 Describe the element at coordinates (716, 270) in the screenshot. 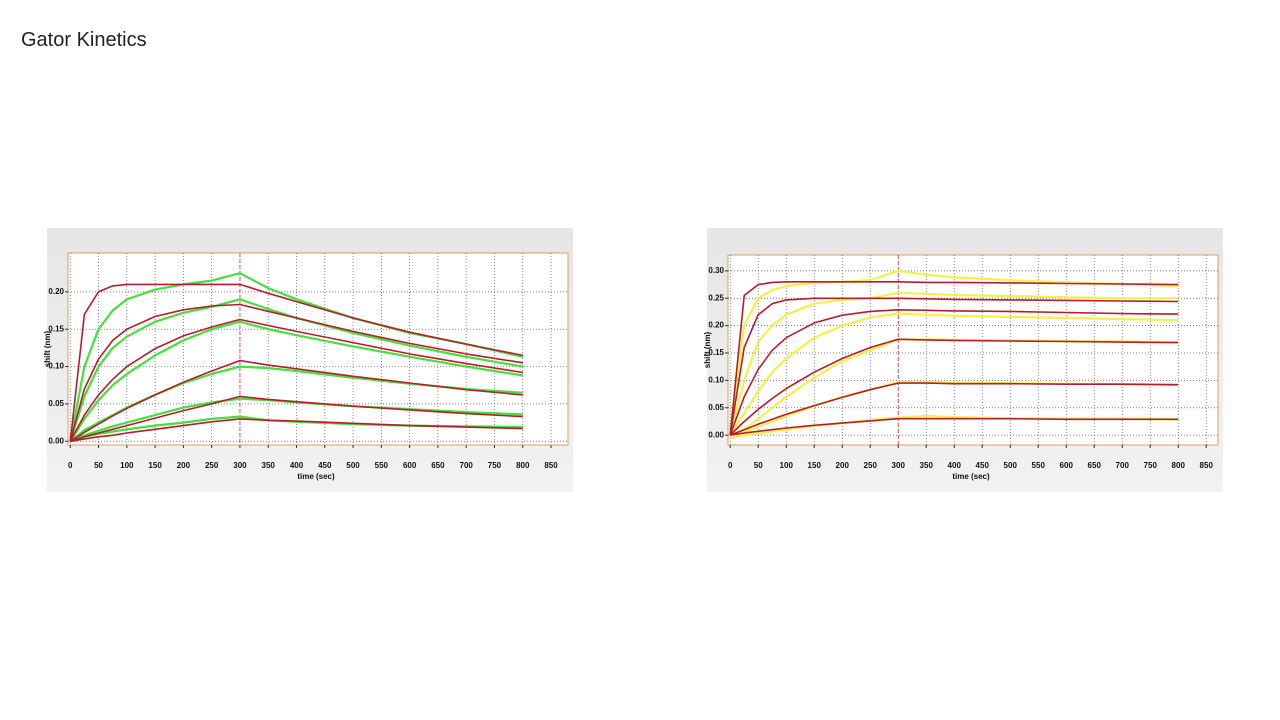

I see `y-tick-label: 0.30` at that location.